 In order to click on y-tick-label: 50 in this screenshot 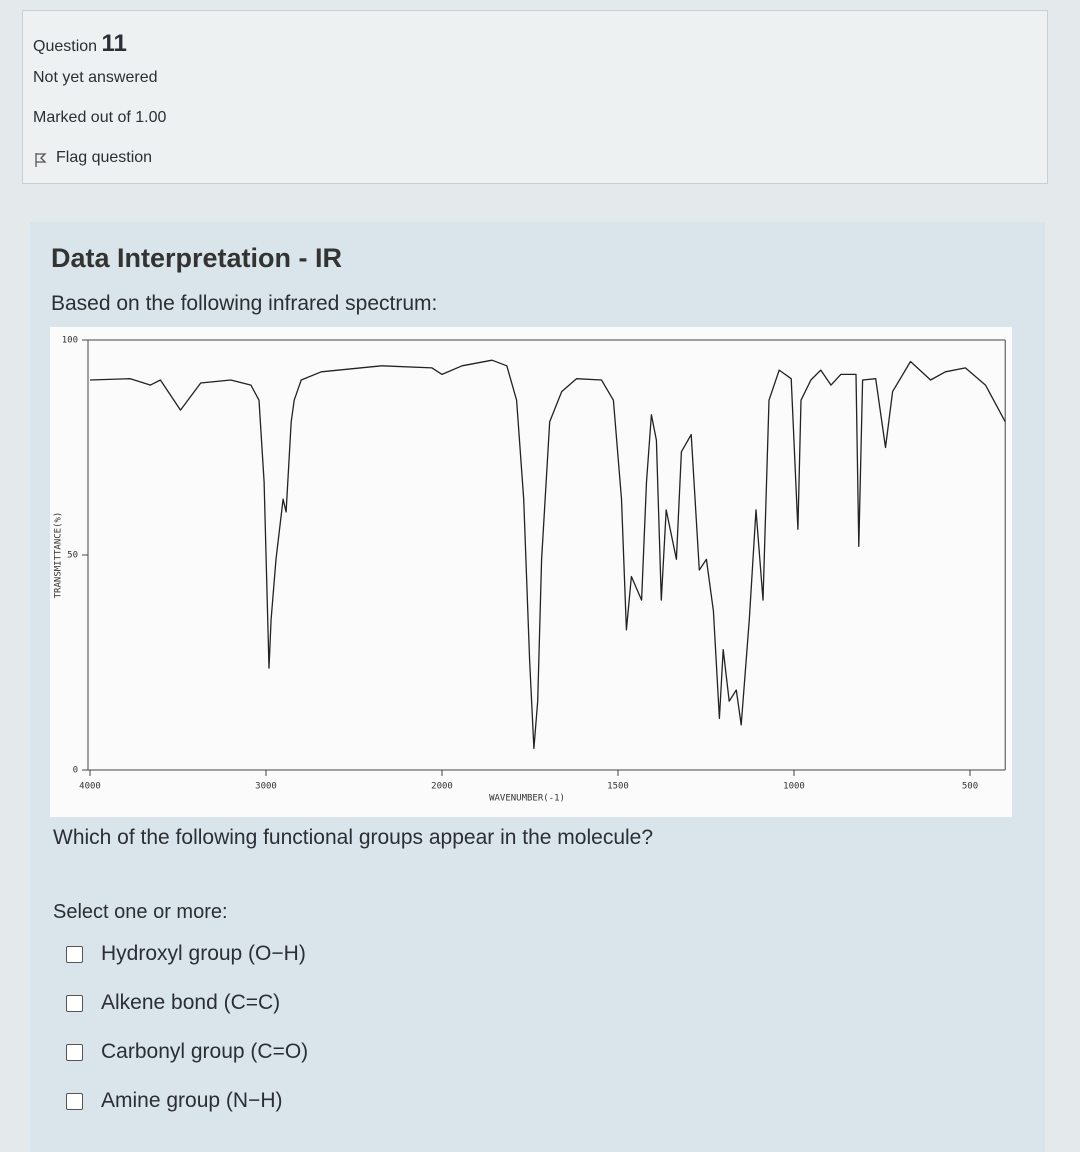, I will do `click(72, 556)`.